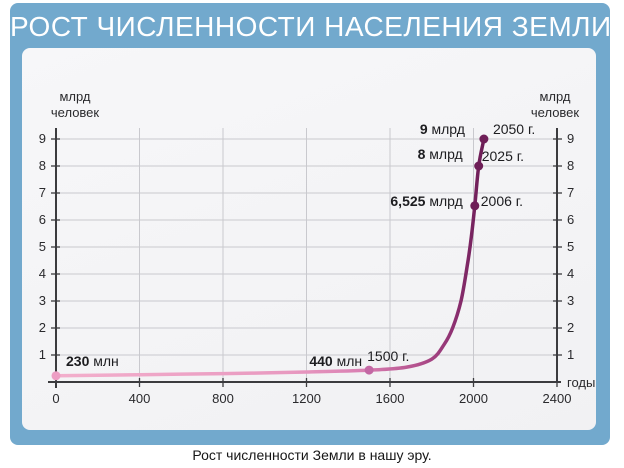  What do you see at coordinates (557, 398) in the screenshot?
I see `x-tick-label: 2400` at bounding box center [557, 398].